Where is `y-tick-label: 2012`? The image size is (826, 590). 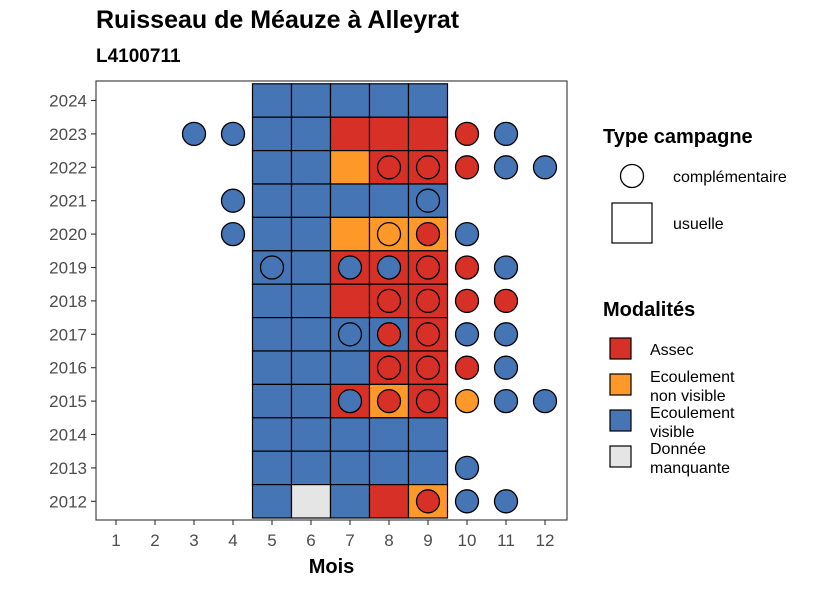 y-tick-label: 2012 is located at coordinates (68, 501).